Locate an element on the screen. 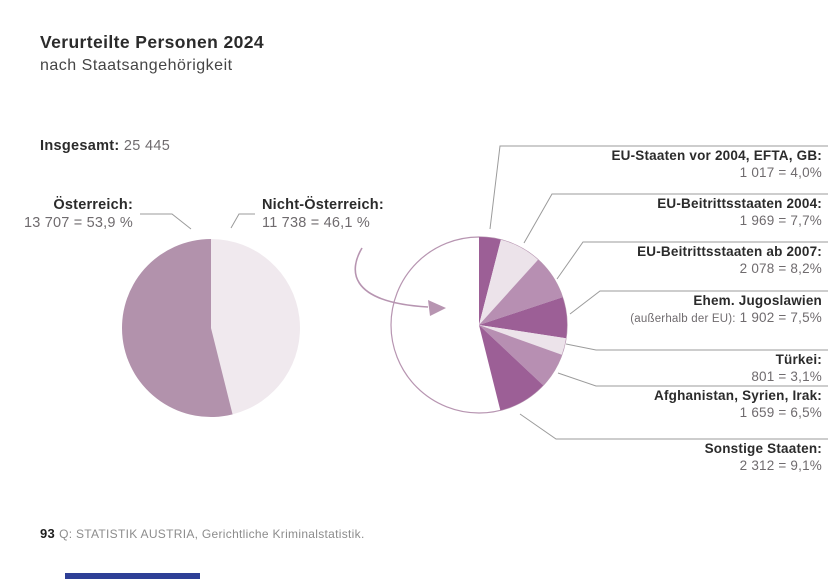  label-nicht-oesterreich-name: Nicht-Österreich: is located at coordinates (323, 205).